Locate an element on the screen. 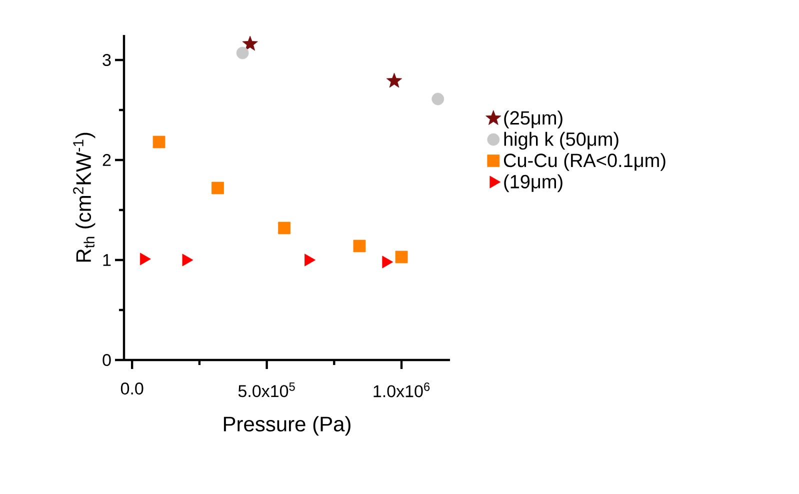  x-axis-title: Pressure (Pa) is located at coordinates (287, 426).